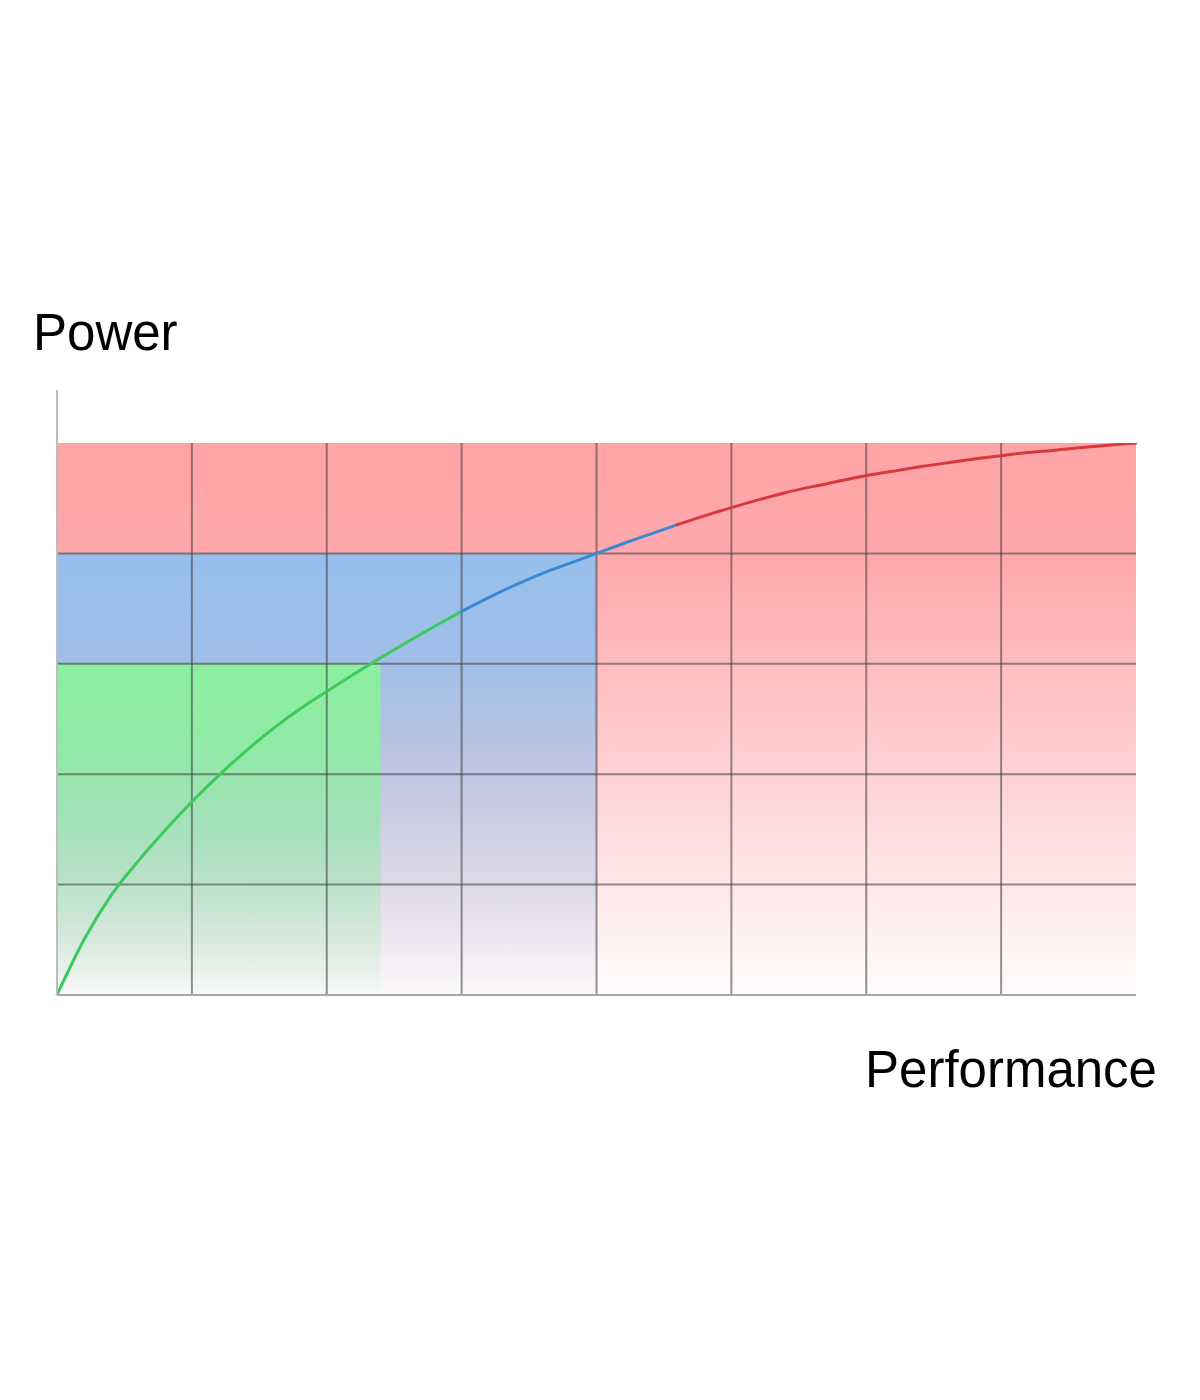 The image size is (1200, 1400). Describe the element at coordinates (1011, 1069) in the screenshot. I see `x-axis-title: Performance` at that location.